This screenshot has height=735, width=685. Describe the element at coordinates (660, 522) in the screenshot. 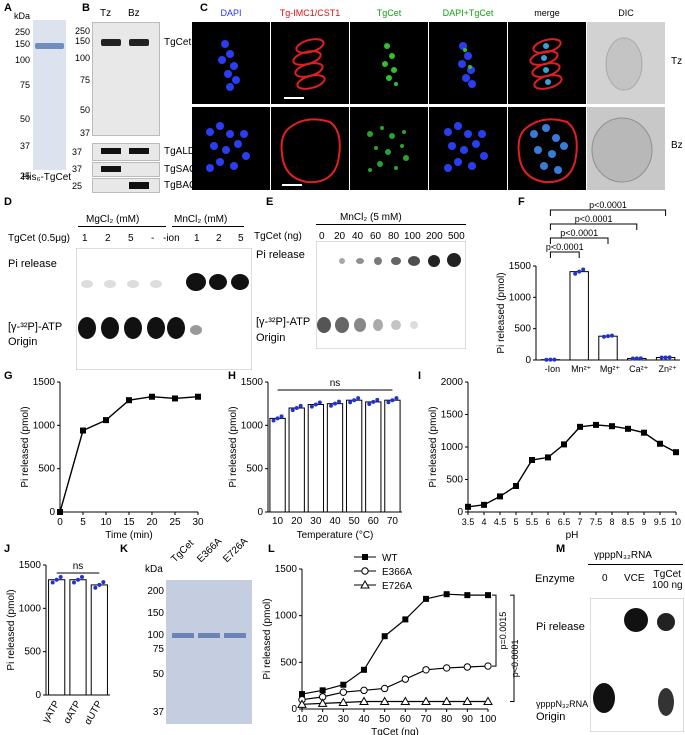

I see `x-tick-label: 9.5` at that location.